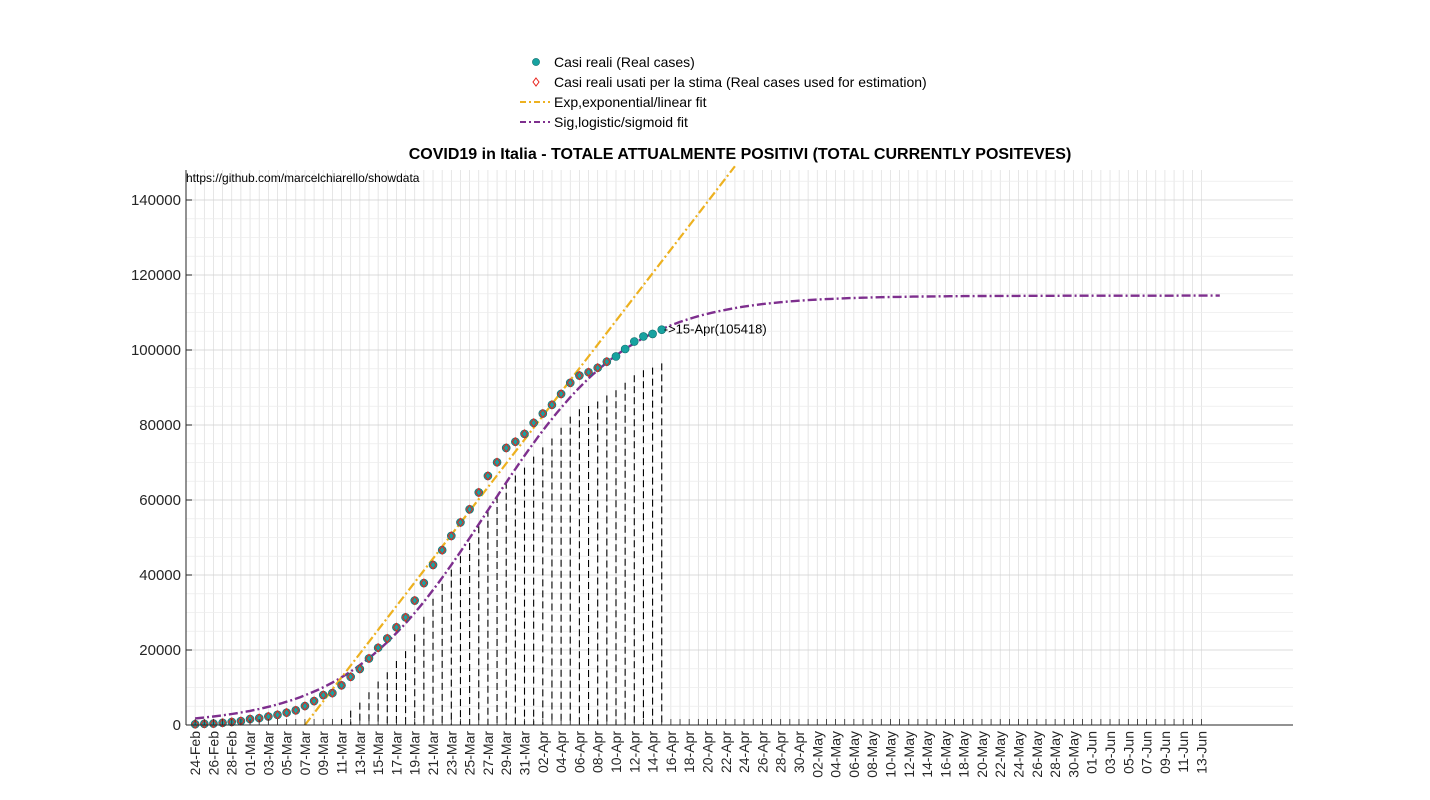 The width and height of the screenshot is (1430, 800). I want to click on x-tick-label: 22-Apr, so click(726, 752).